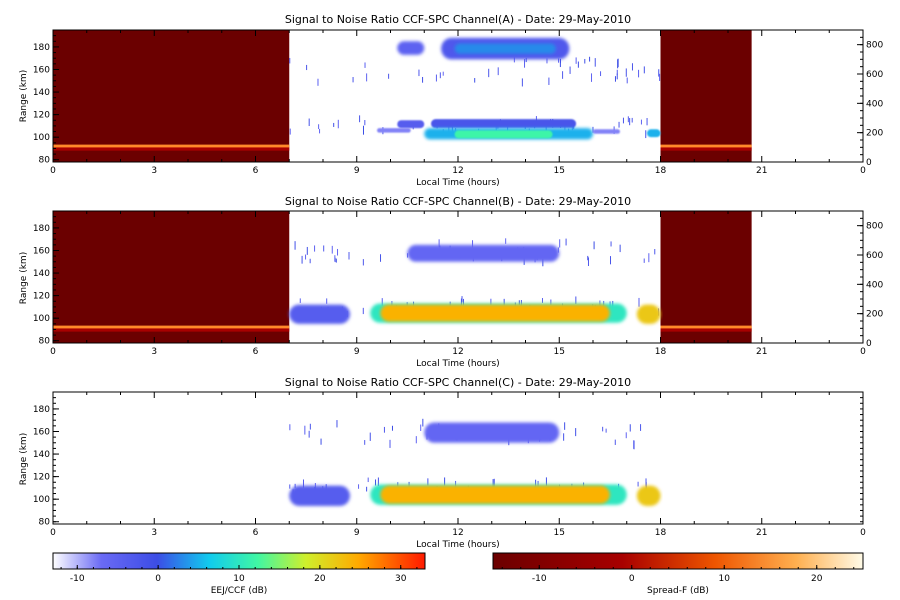  I want to click on spread-f-region, so click(706, 96).